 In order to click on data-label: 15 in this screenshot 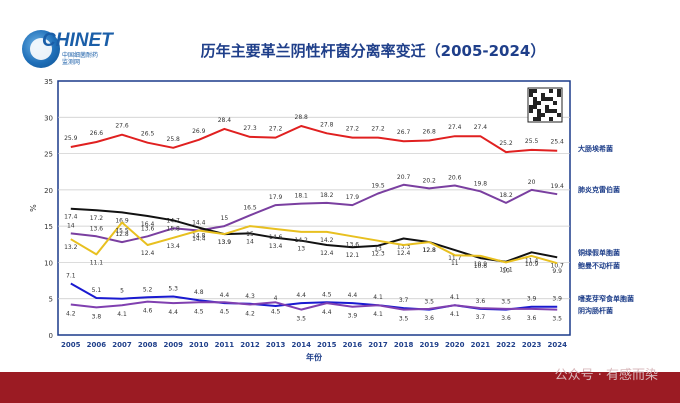, I will do `click(225, 218)`.